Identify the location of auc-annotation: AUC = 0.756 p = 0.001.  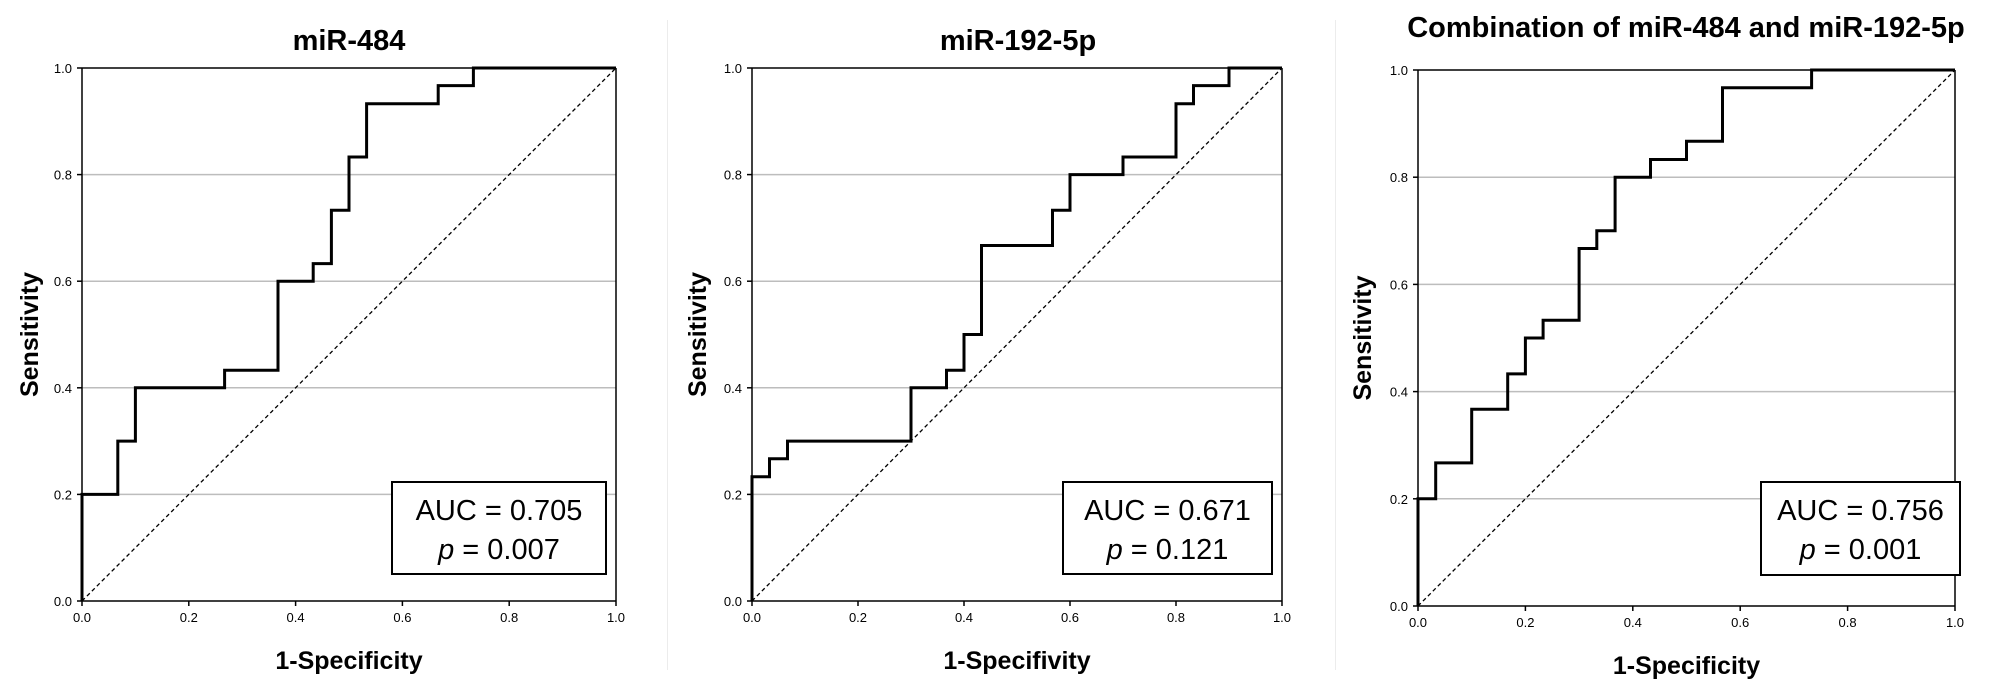
(1860, 528).